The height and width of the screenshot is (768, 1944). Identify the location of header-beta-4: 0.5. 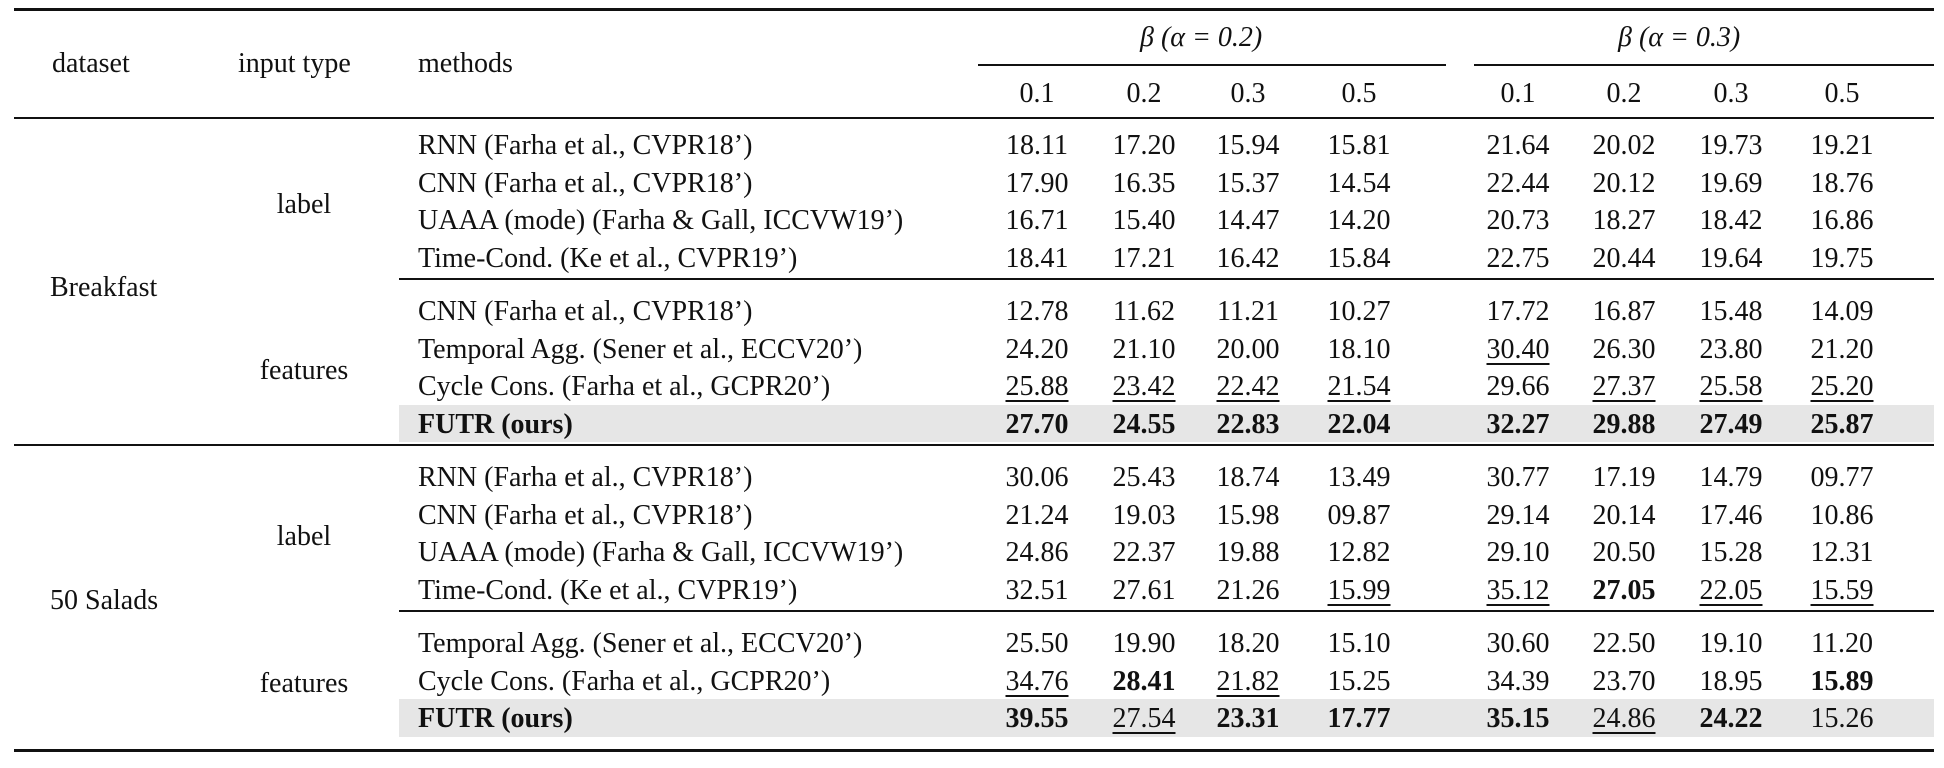
(1359, 93).